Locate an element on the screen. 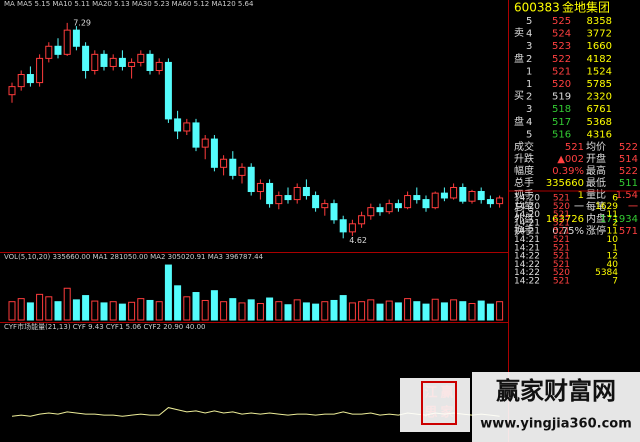  tick-vol: 2 is located at coordinates (615, 223).